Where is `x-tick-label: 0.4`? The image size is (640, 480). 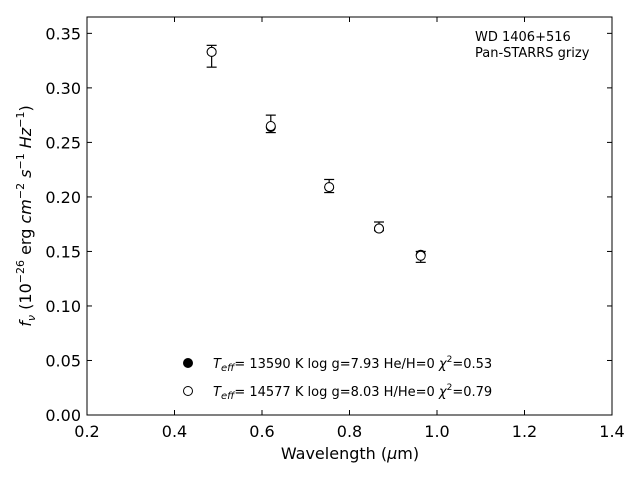
x-tick-label: 0.4 is located at coordinates (174, 431).